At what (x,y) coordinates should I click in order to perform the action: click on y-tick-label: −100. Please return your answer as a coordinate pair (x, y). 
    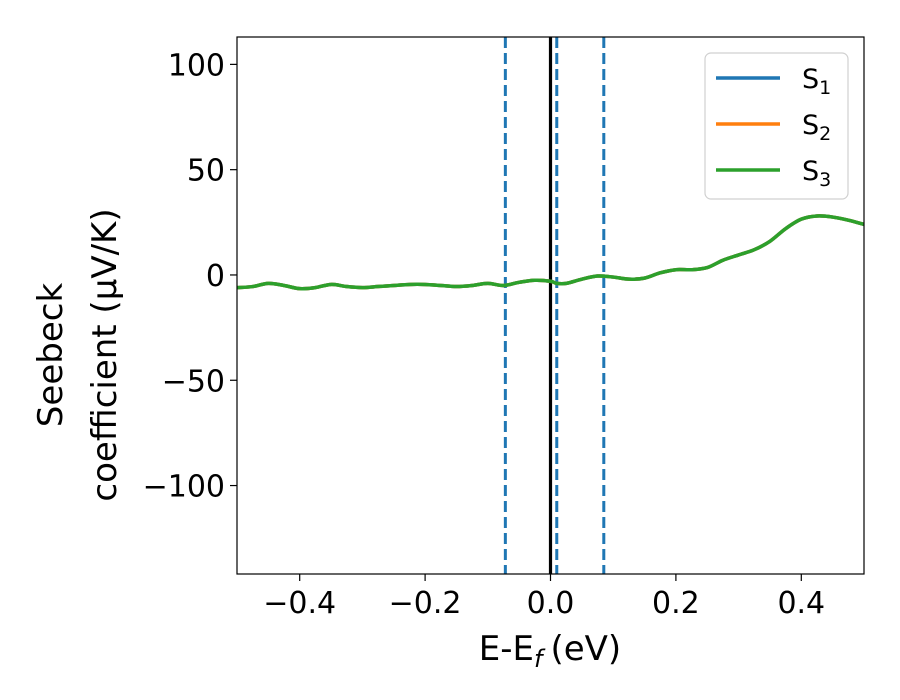
    Looking at the image, I should click on (184, 487).